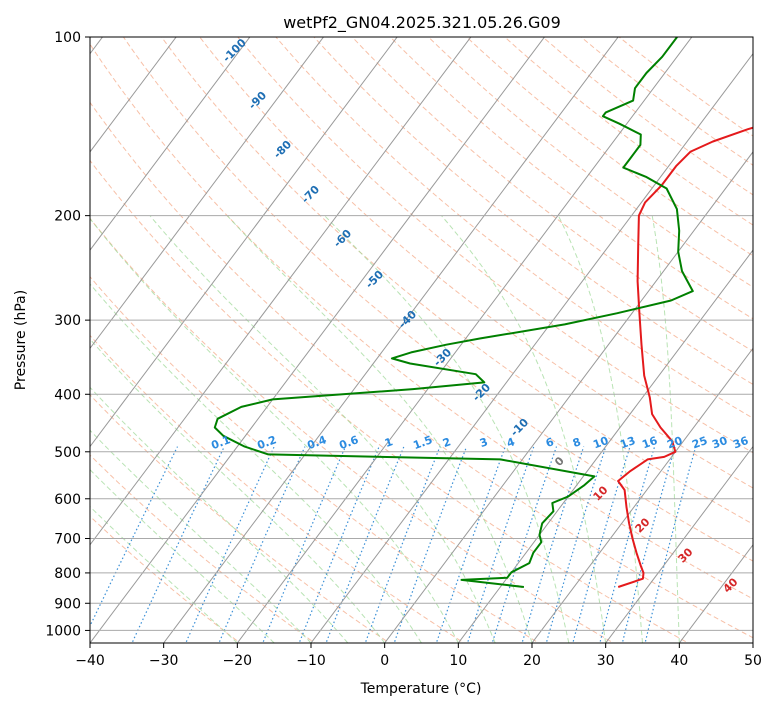  Describe the element at coordinates (719, 443) in the screenshot. I see `mixing-ratio-label: 30` at that location.